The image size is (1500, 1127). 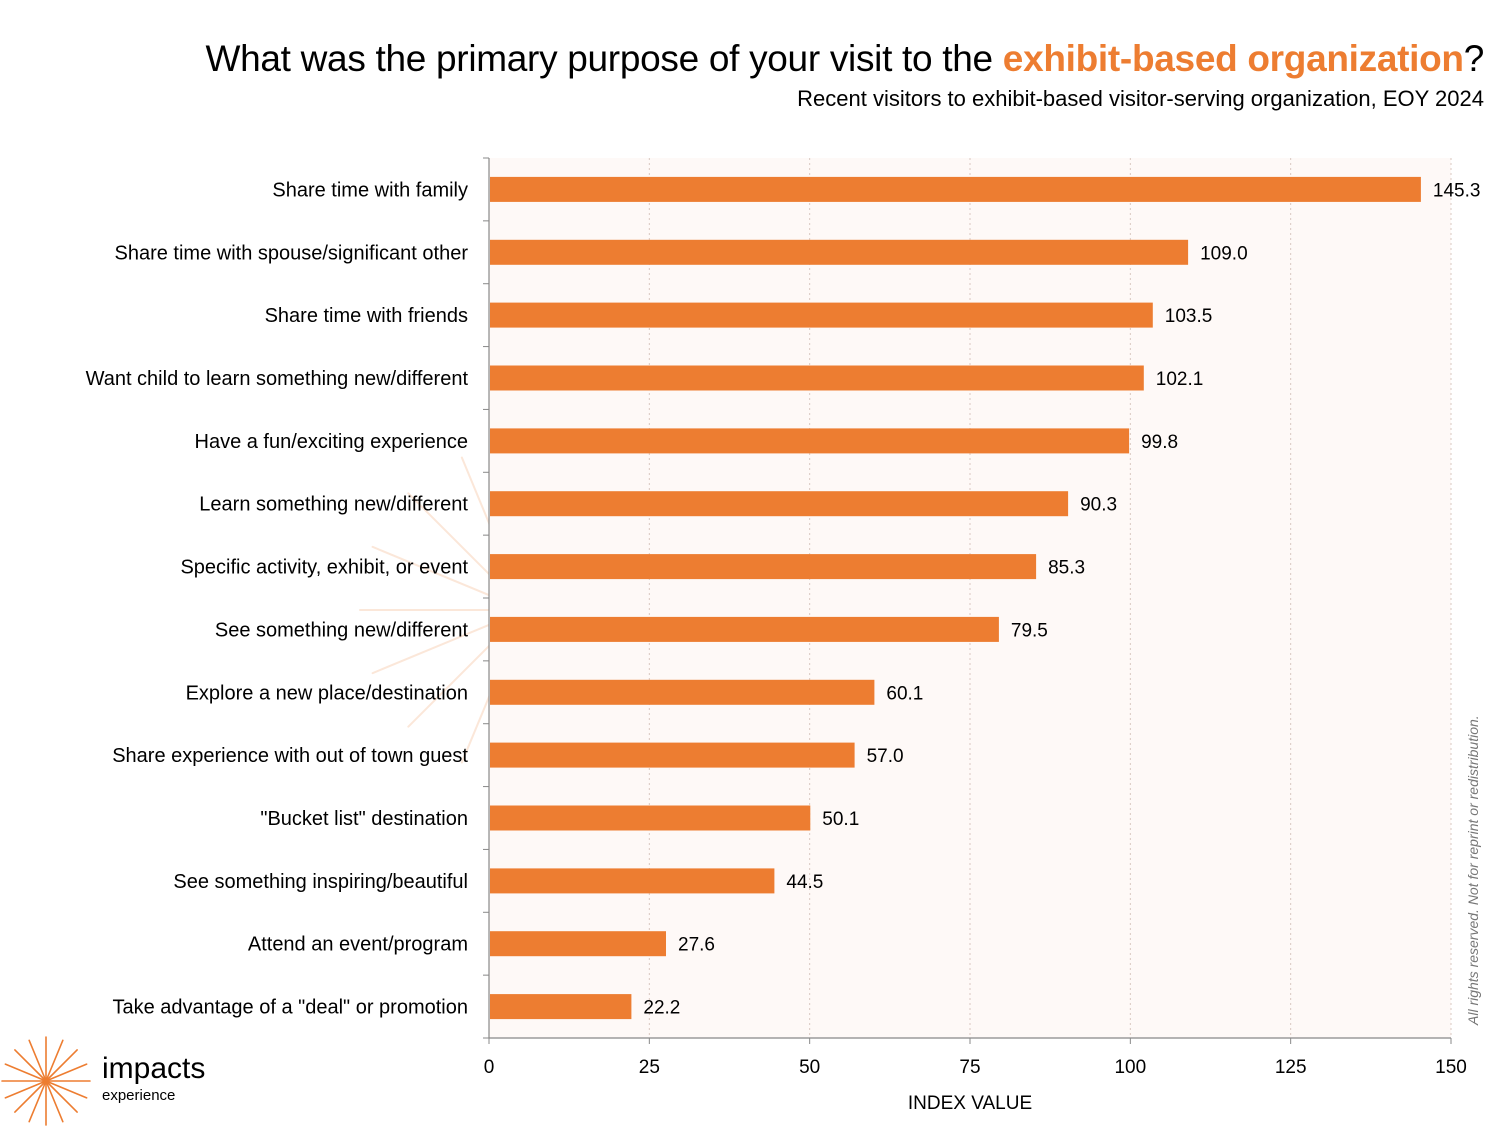 What do you see at coordinates (696, 945) in the screenshot?
I see `data-label: 27.6` at bounding box center [696, 945].